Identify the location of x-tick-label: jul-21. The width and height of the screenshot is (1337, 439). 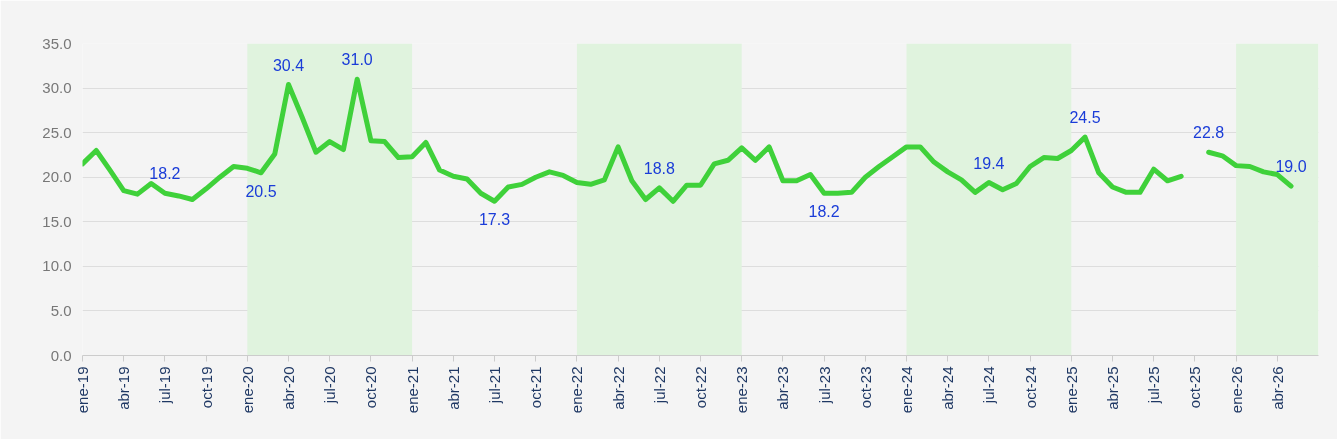
(494, 385).